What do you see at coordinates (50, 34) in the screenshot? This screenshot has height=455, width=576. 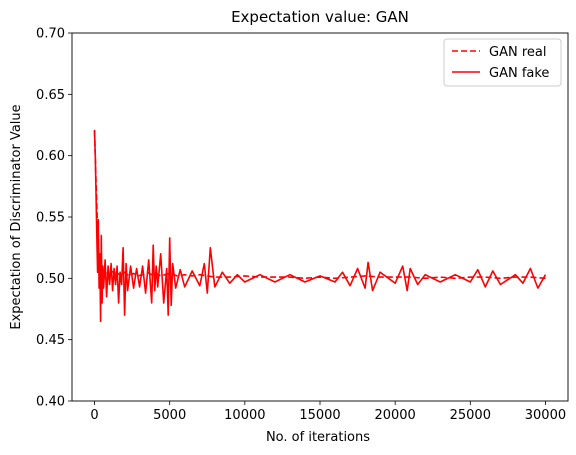 I see `y-tick-label: 0.70` at bounding box center [50, 34].